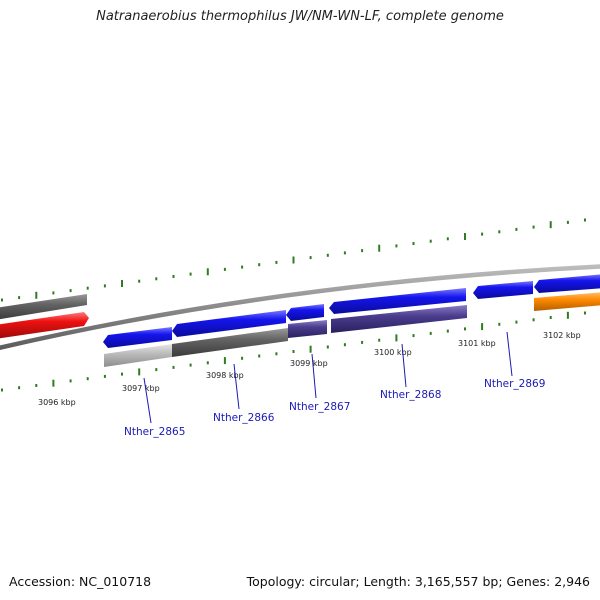 This screenshot has height=600, width=600. Describe the element at coordinates (562, 335) in the screenshot. I see `kbp-label: 3102 kbp` at that location.